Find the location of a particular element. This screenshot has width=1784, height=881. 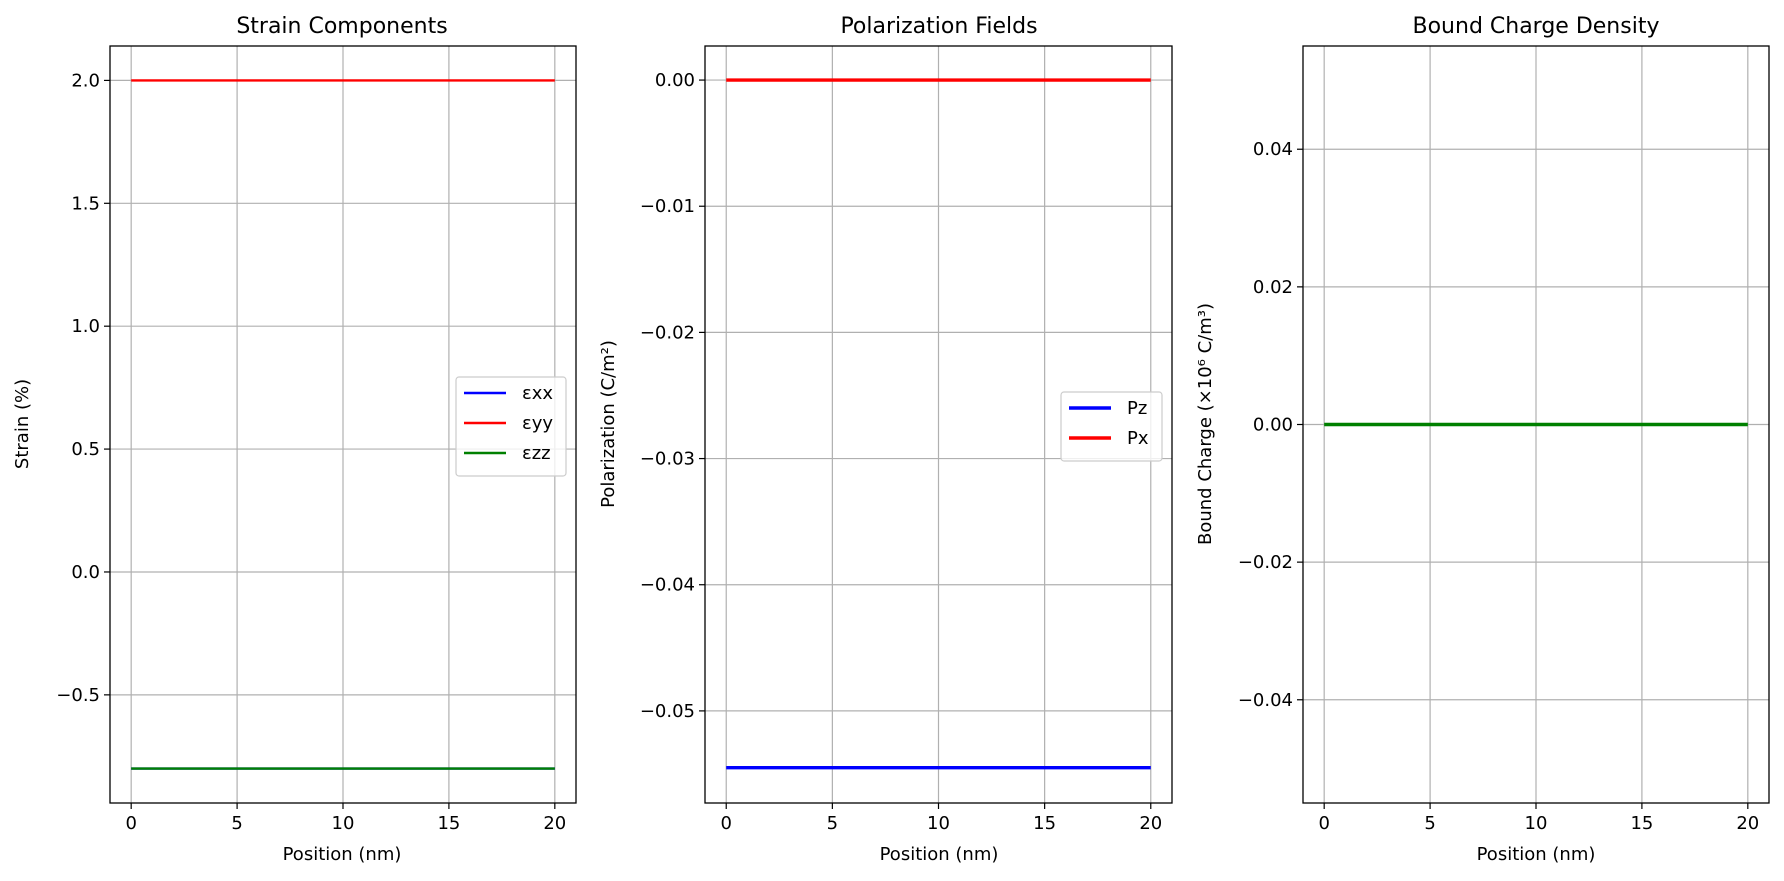

panel-title: Strain Components is located at coordinates (341, 26).